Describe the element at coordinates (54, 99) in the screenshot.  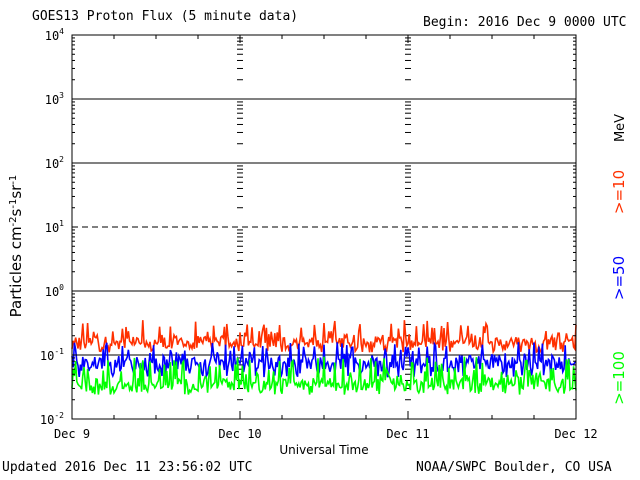
I see `y-tick-label: 10³` at that location.